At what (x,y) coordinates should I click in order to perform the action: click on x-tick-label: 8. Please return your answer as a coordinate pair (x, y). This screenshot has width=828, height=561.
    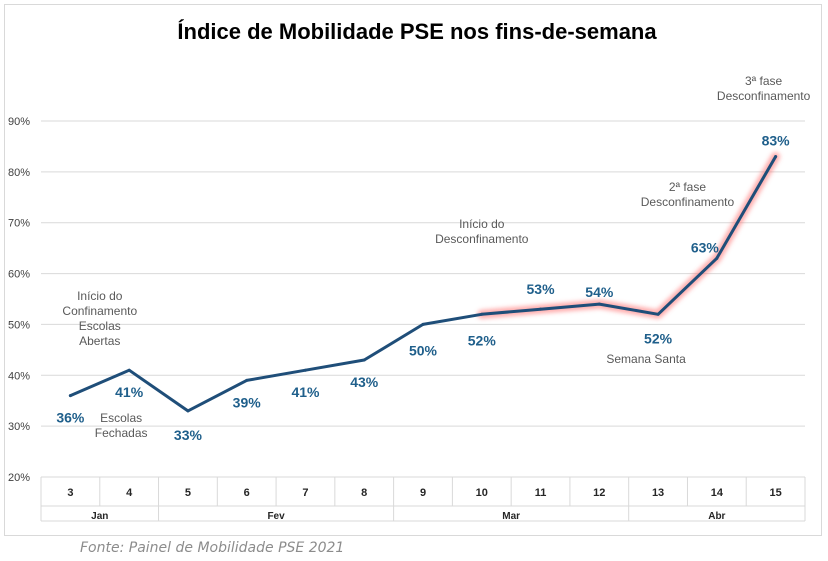
    Looking at the image, I should click on (364, 493).